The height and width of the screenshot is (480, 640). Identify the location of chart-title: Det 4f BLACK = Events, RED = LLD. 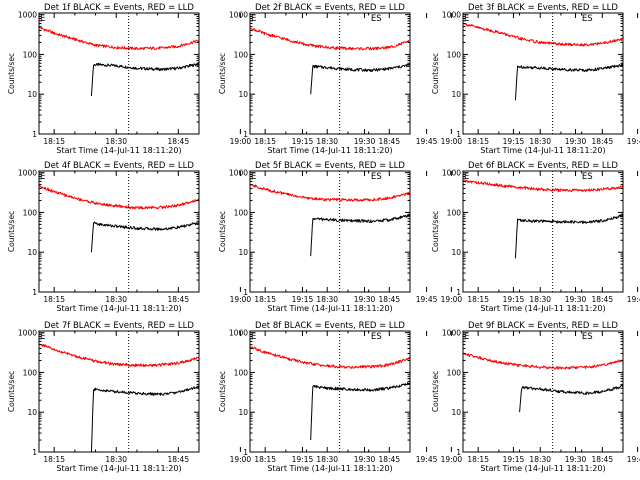
(119, 166).